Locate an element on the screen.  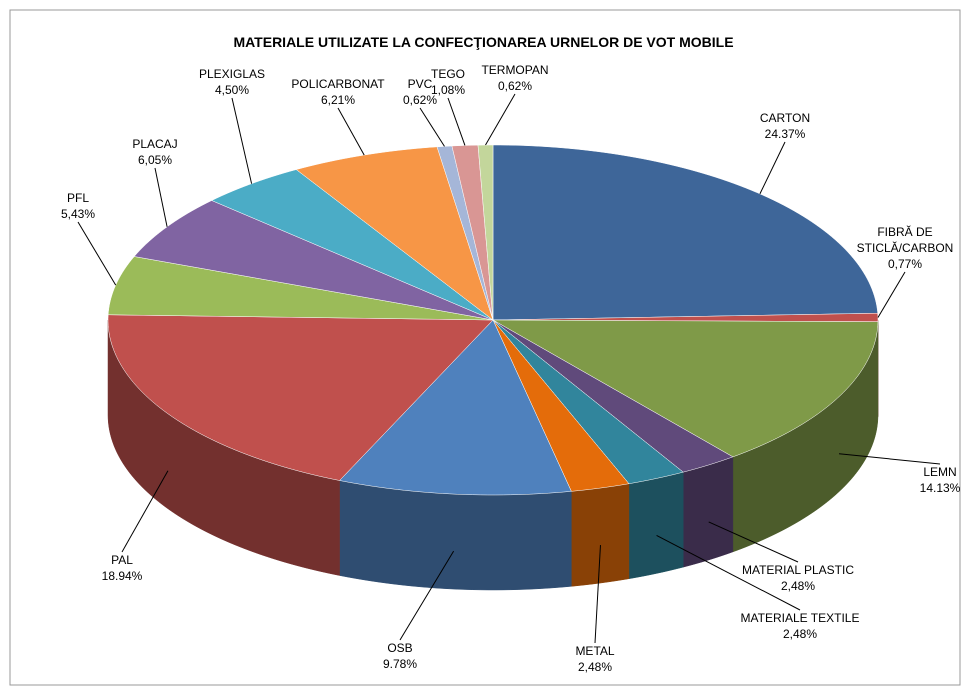
category-label: OSB is located at coordinates (400, 648).